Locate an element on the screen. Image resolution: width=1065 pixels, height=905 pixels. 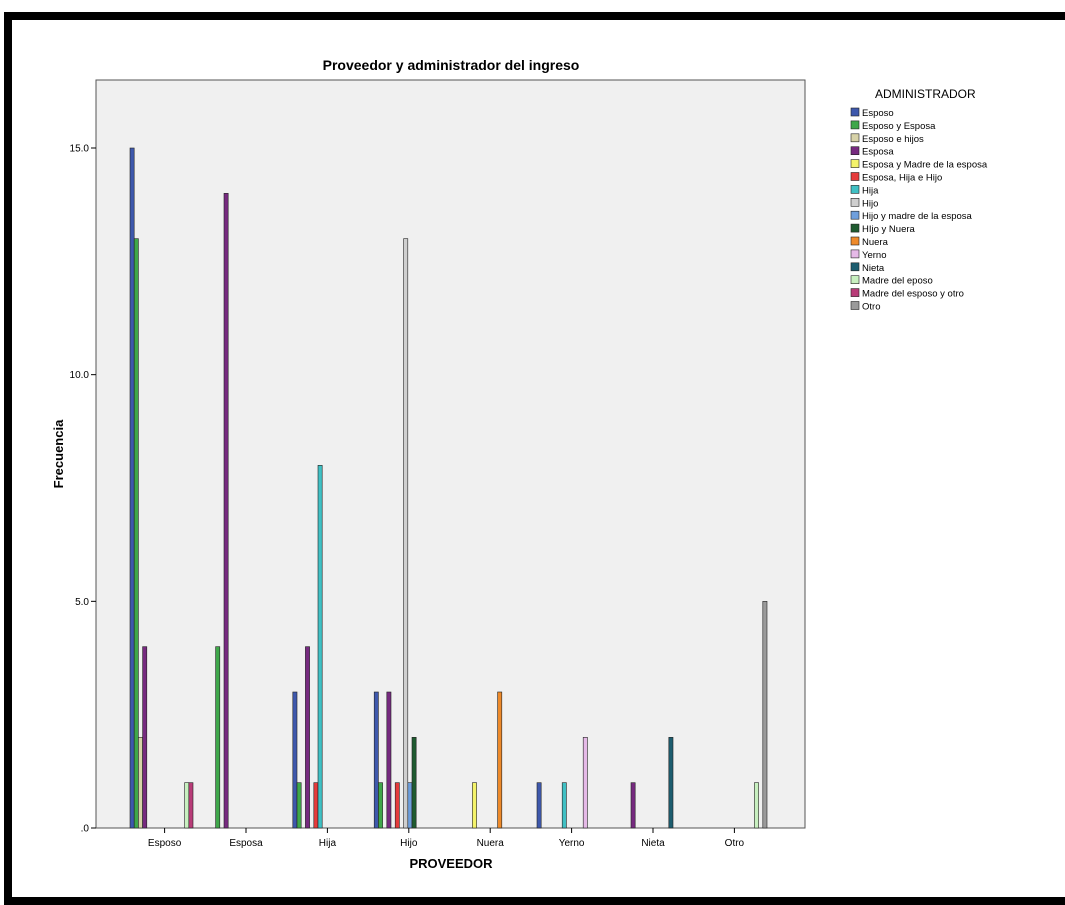
y-tick-label: 15.0 is located at coordinates (80, 149).